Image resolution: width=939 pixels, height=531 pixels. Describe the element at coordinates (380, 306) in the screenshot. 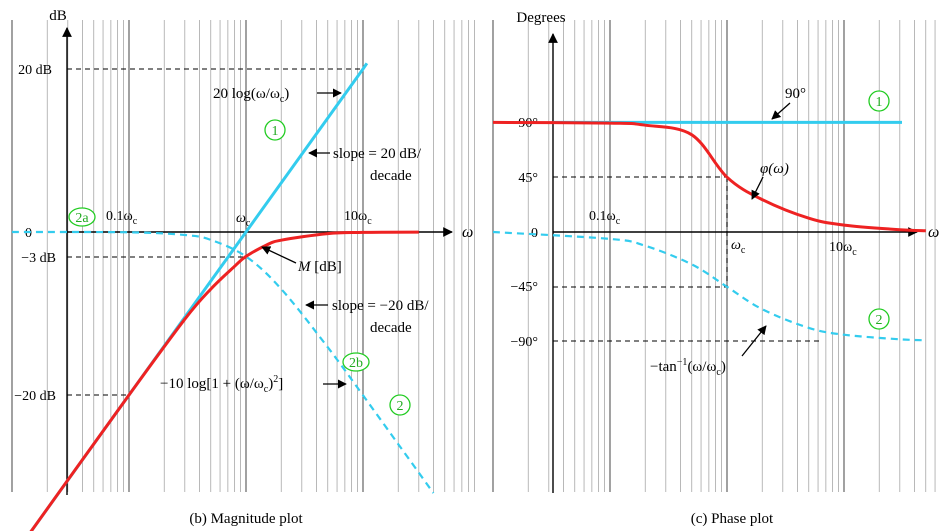

I see `ann-slope-dn-1: slope = −20 dB/` at that location.